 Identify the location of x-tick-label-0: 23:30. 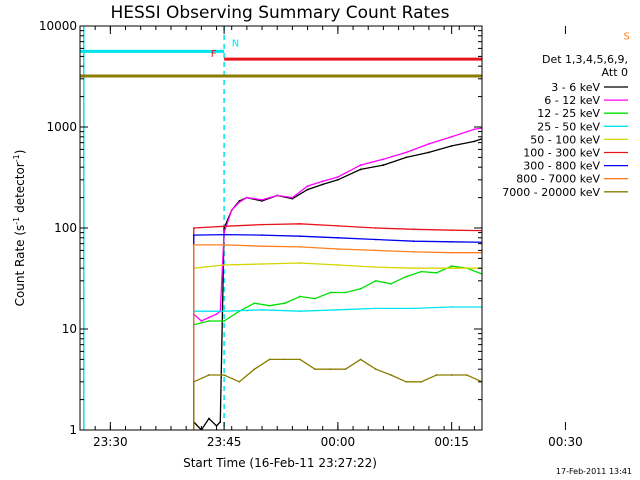
(110, 442).